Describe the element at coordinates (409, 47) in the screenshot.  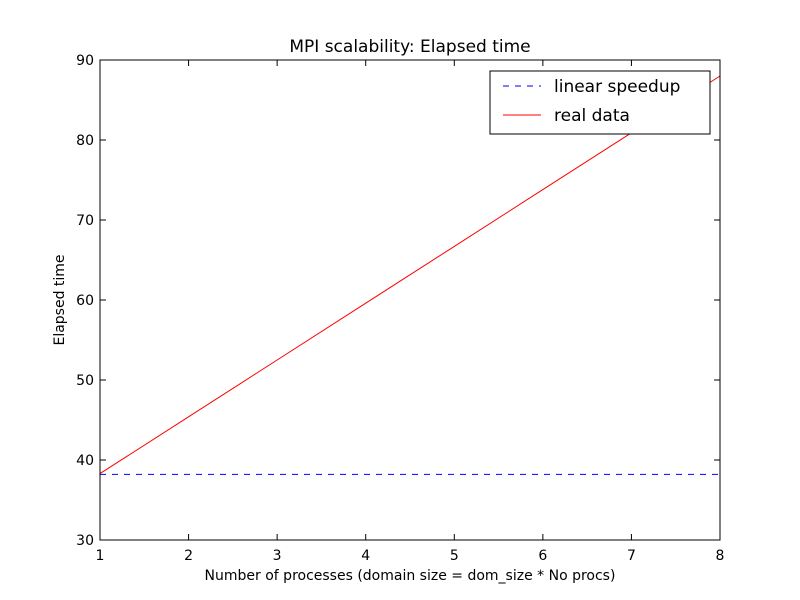
I see `chart-title: MPI scalability: Elapsed time` at that location.